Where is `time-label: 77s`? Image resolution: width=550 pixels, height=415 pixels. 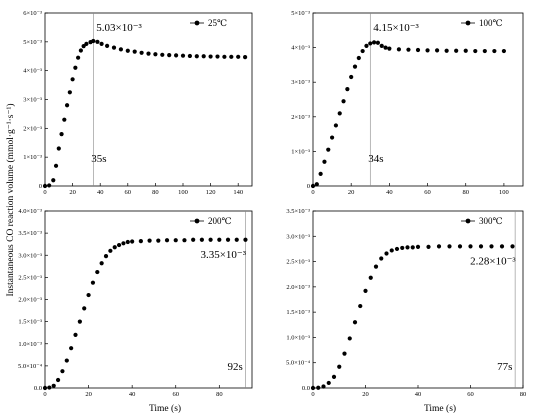
time-label: 77s is located at coordinates (504, 367).